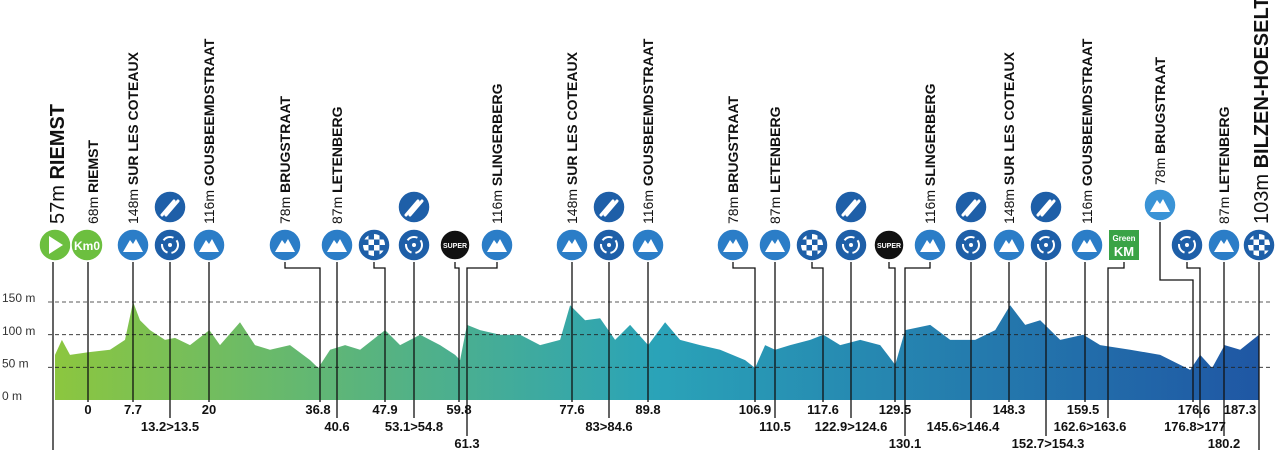  I want to click on km-label: 13.2>13.5, so click(170, 426).